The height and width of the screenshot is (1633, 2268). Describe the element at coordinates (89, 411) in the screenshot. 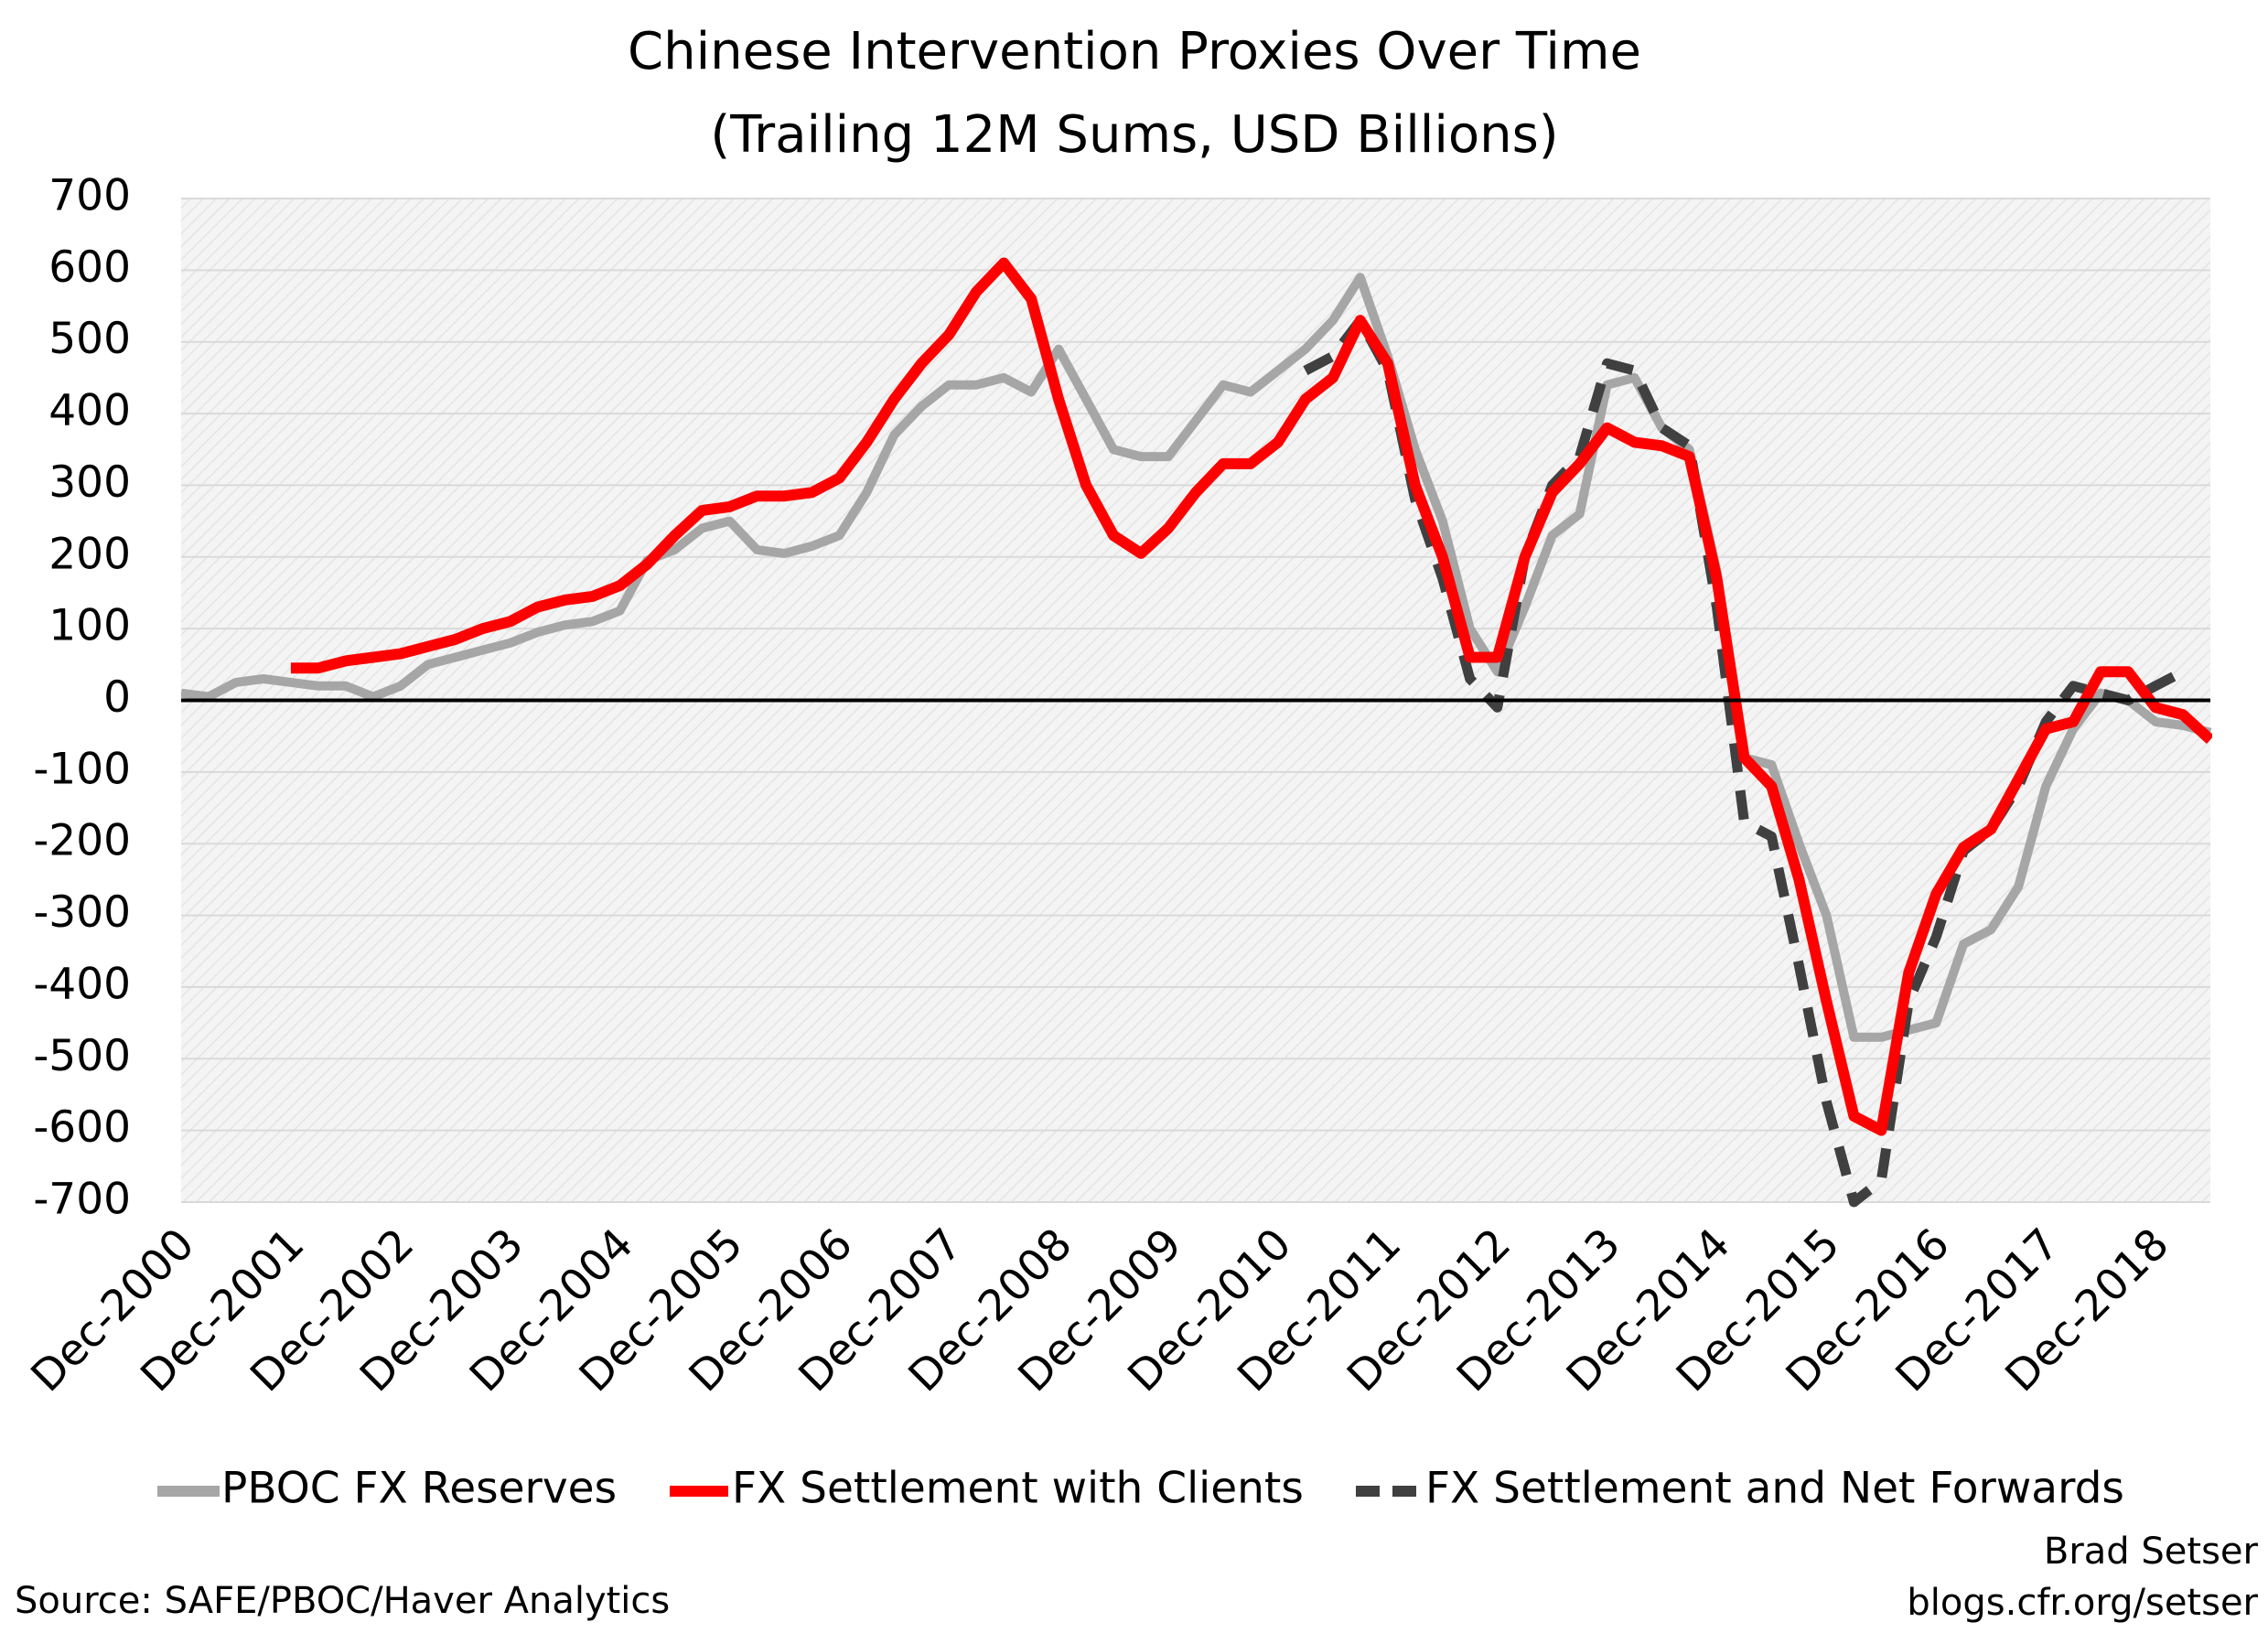

I see `y-tick-label: 400` at that location.